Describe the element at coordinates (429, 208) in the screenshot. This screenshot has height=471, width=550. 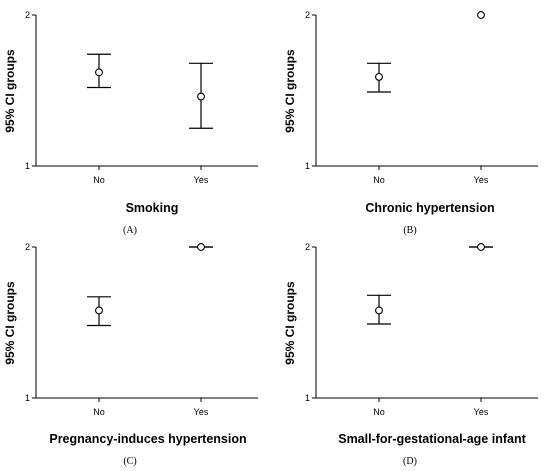
I see `x-axis-label: Chronic hypertension` at that location.